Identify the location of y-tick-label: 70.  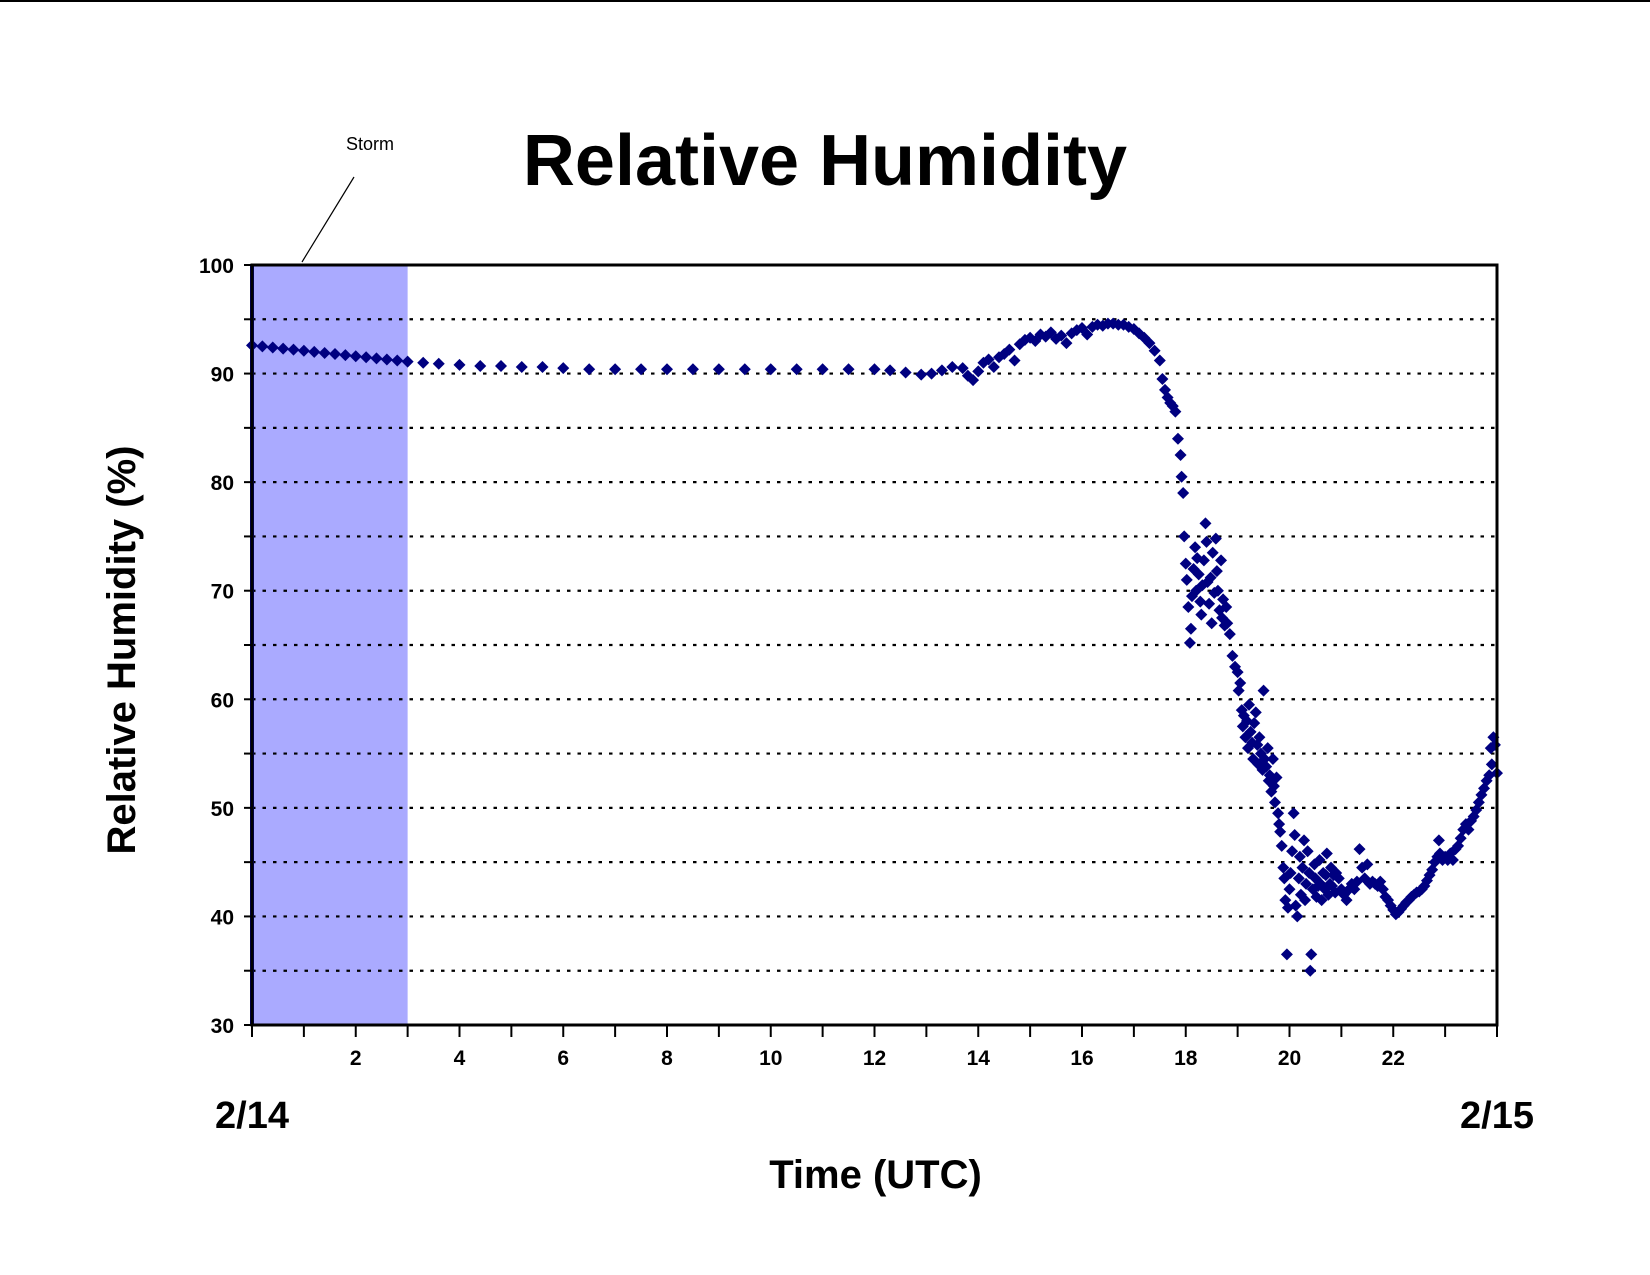
(222, 592).